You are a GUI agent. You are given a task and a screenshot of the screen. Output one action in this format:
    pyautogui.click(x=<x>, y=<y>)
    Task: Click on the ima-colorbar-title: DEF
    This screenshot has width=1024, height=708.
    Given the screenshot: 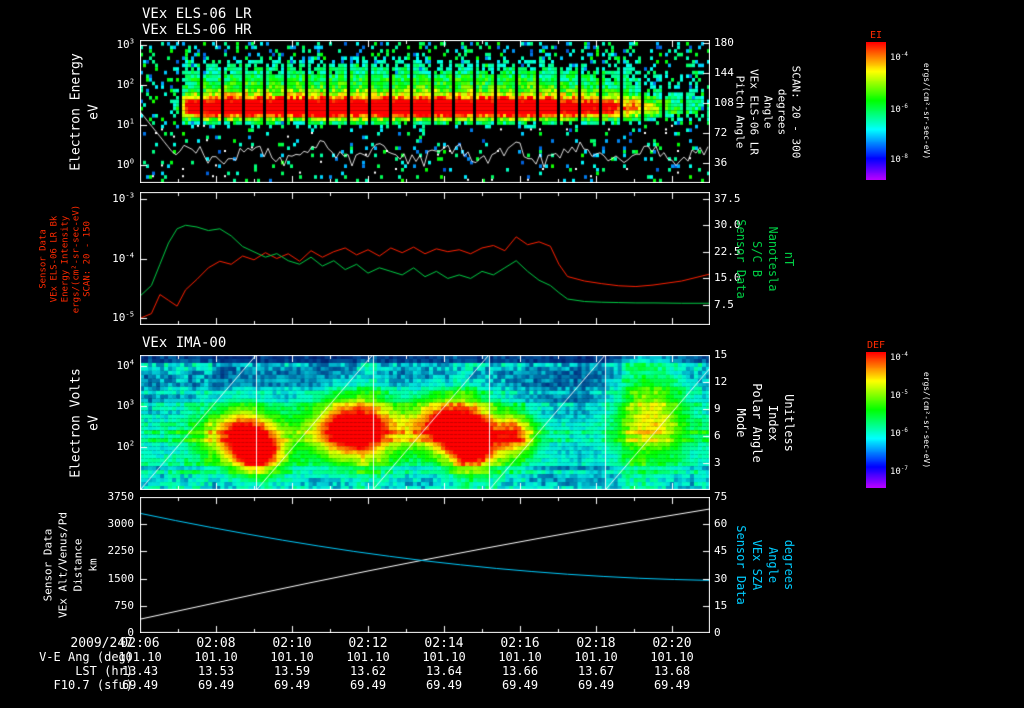 What is the action you would take?
    pyautogui.click(x=876, y=345)
    